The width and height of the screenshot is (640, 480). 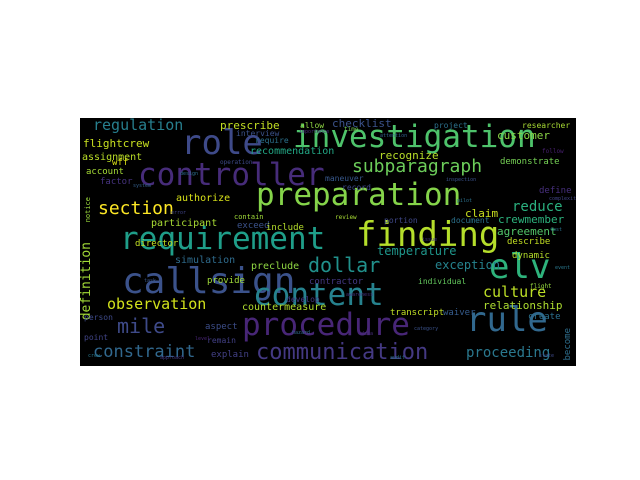 I want to click on word-create: create, so click(x=544, y=317).